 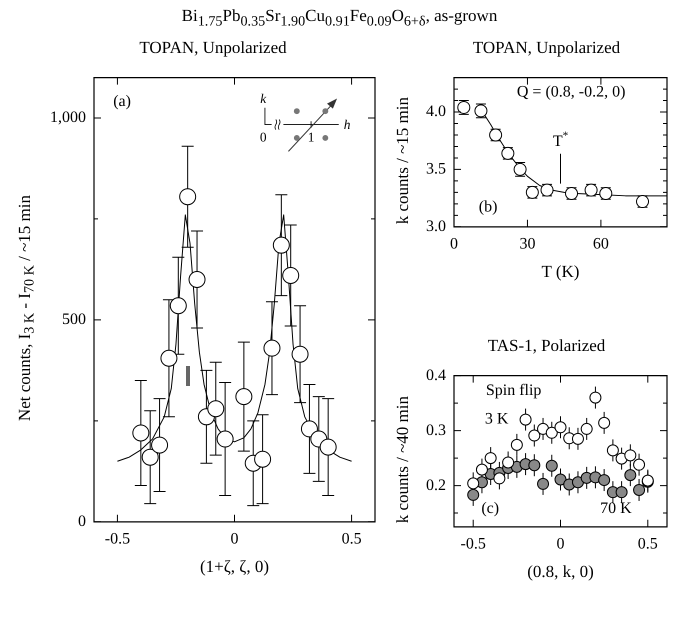 What do you see at coordinates (514, 390) in the screenshot?
I see `annotation: Spin flip` at bounding box center [514, 390].